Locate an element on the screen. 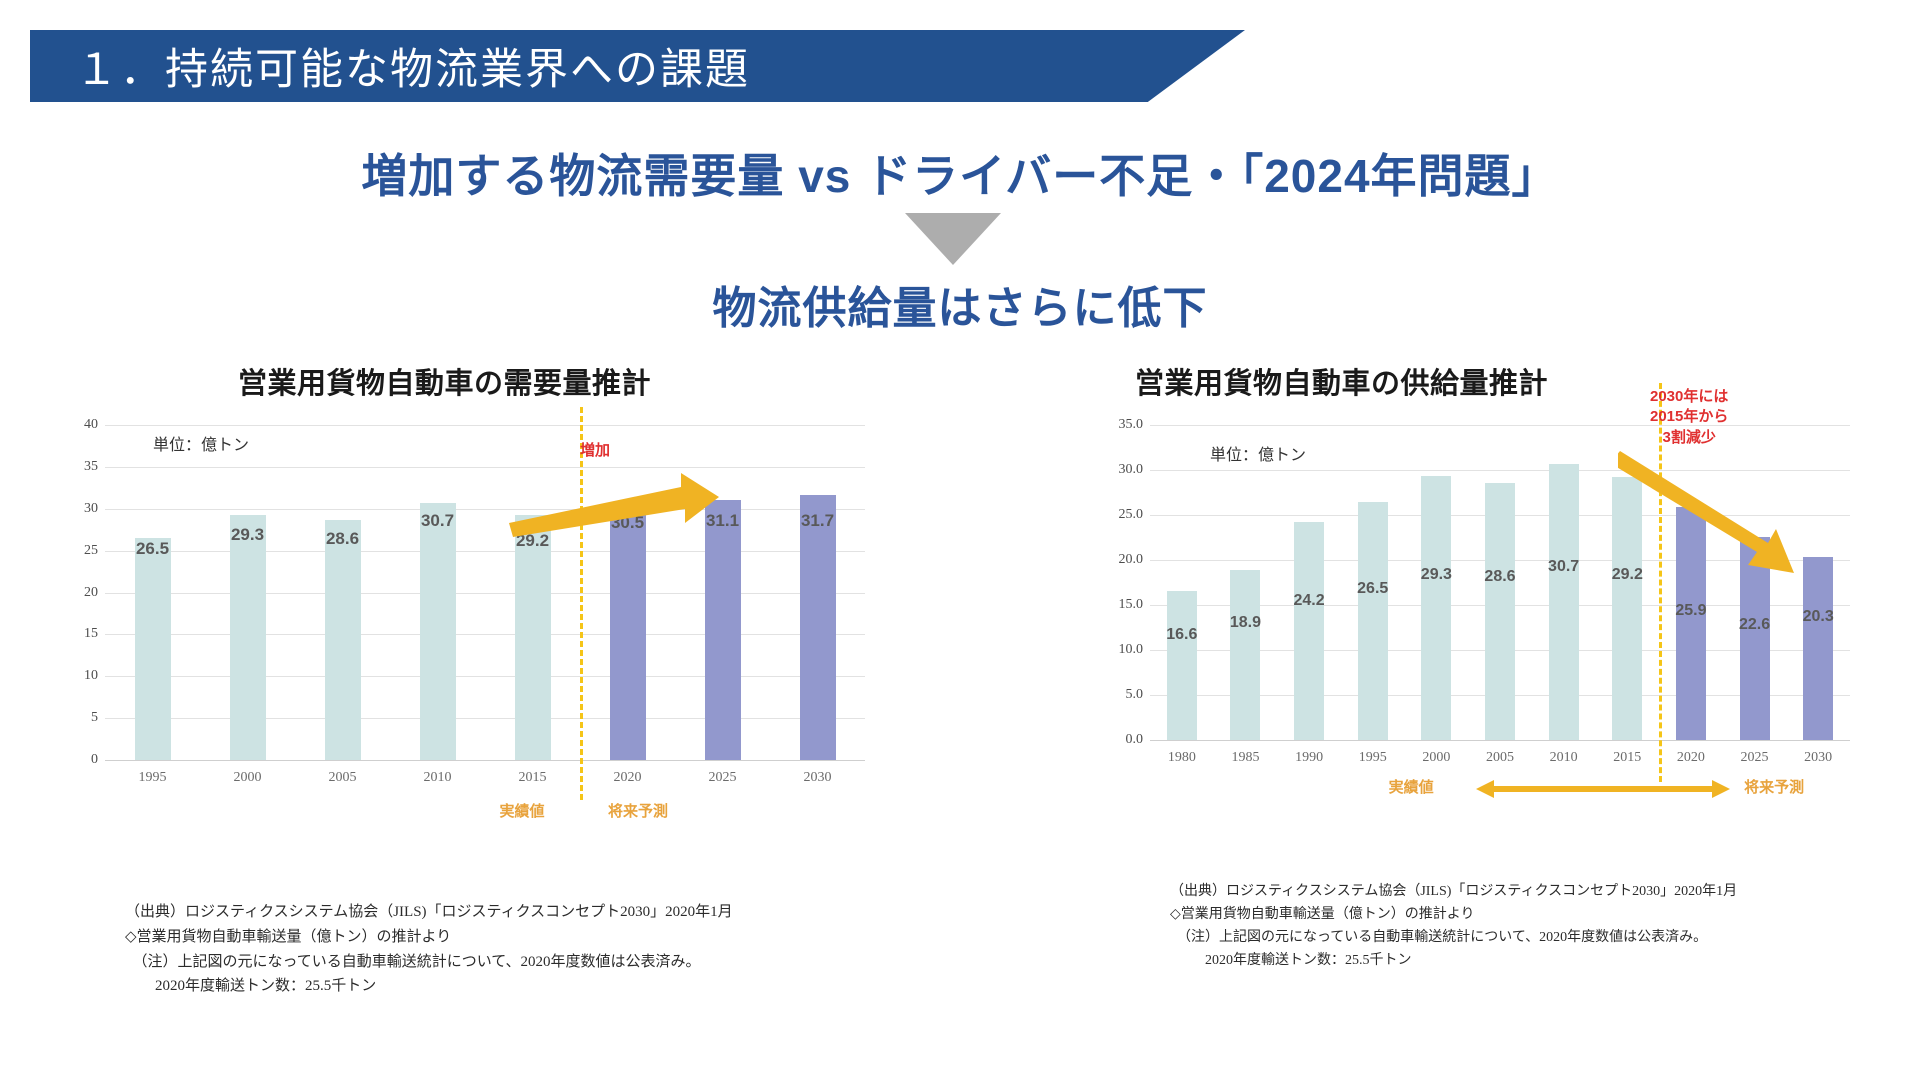 The width and height of the screenshot is (1920, 1080). bar-value-1980: 16.6 is located at coordinates (1182, 634).